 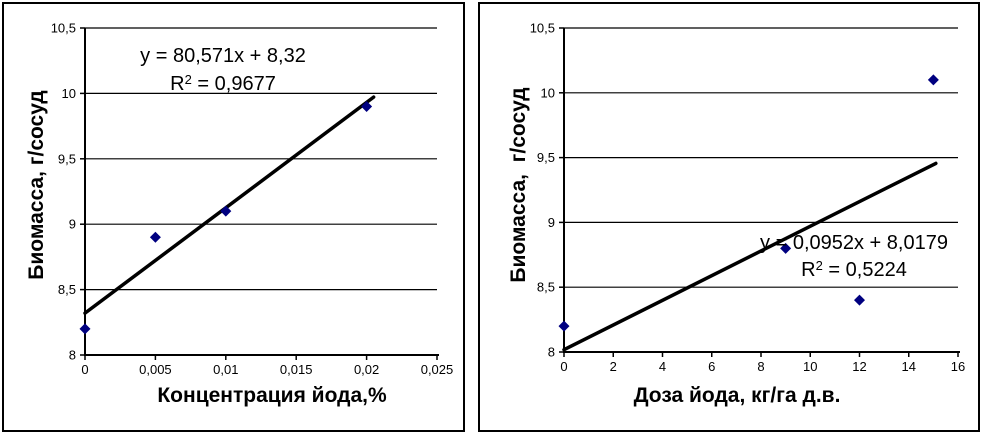 What do you see at coordinates (272, 395) in the screenshot?
I see `x-axis-title: Концентрация йода,%` at bounding box center [272, 395].